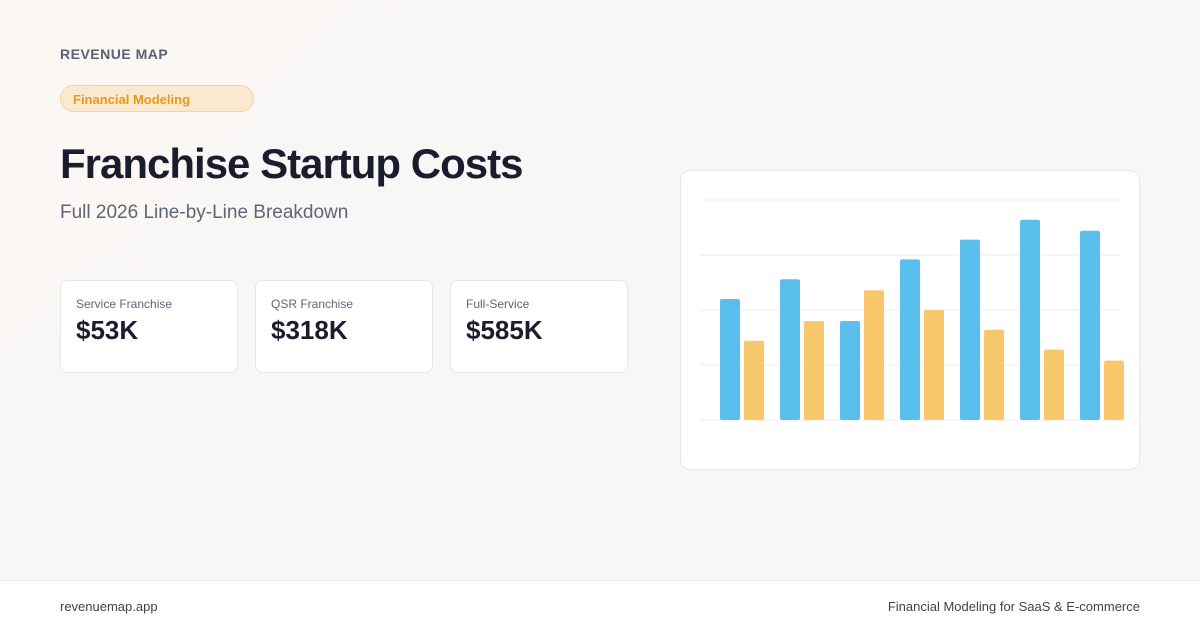  I want to click on footer-link: revenuemap.app, so click(109, 606).